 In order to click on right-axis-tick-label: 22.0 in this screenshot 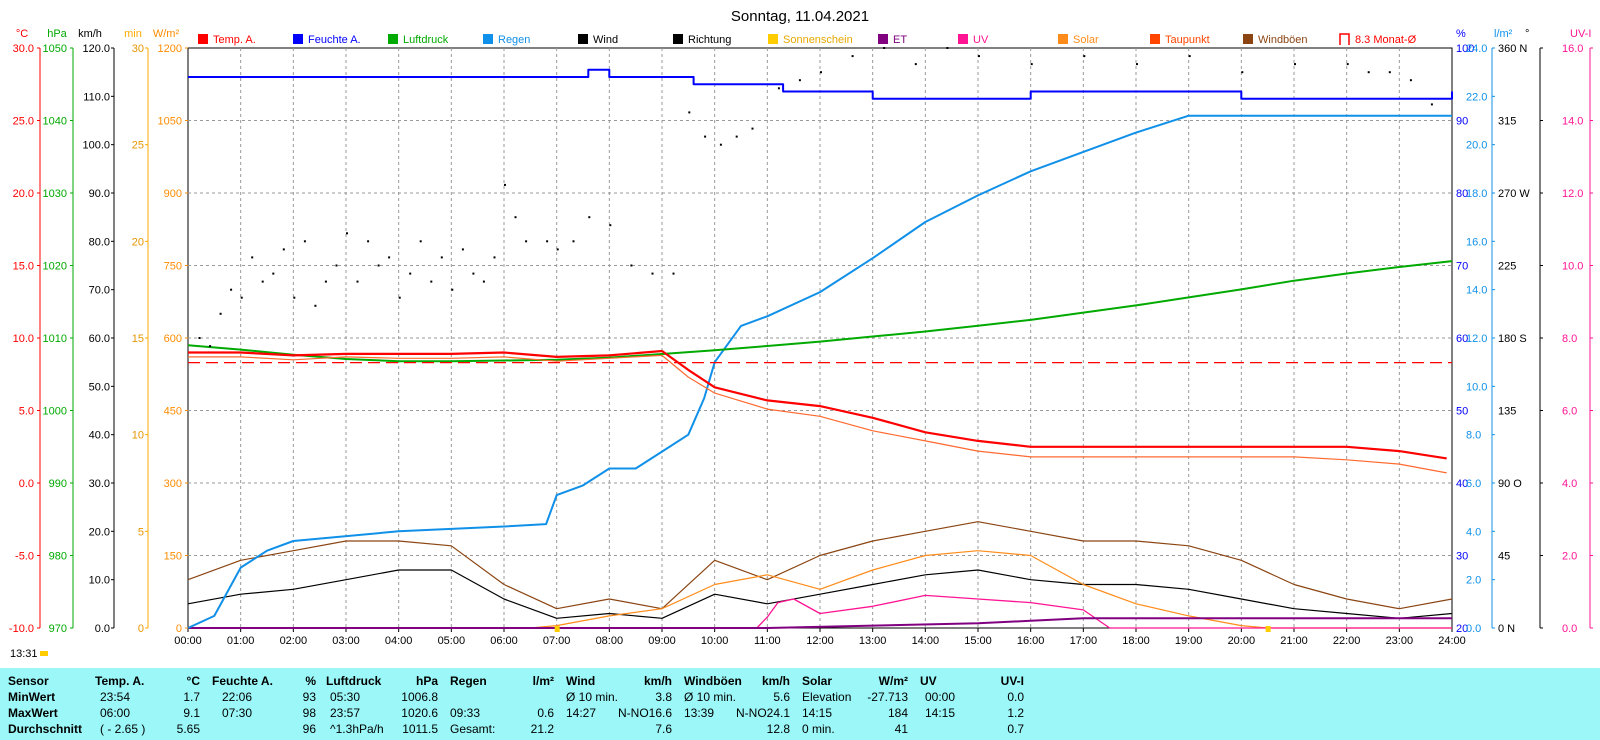, I will do `click(1476, 97)`.